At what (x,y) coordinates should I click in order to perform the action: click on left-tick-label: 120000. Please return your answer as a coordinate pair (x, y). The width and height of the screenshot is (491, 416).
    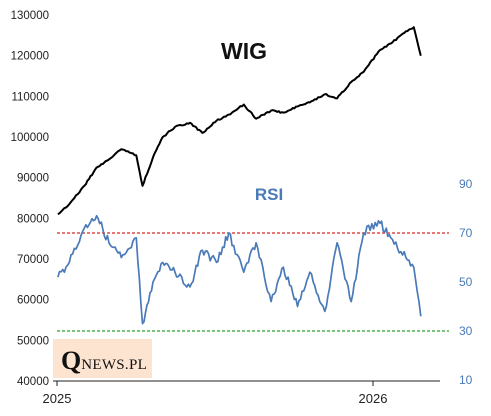
    Looking at the image, I should click on (30, 57).